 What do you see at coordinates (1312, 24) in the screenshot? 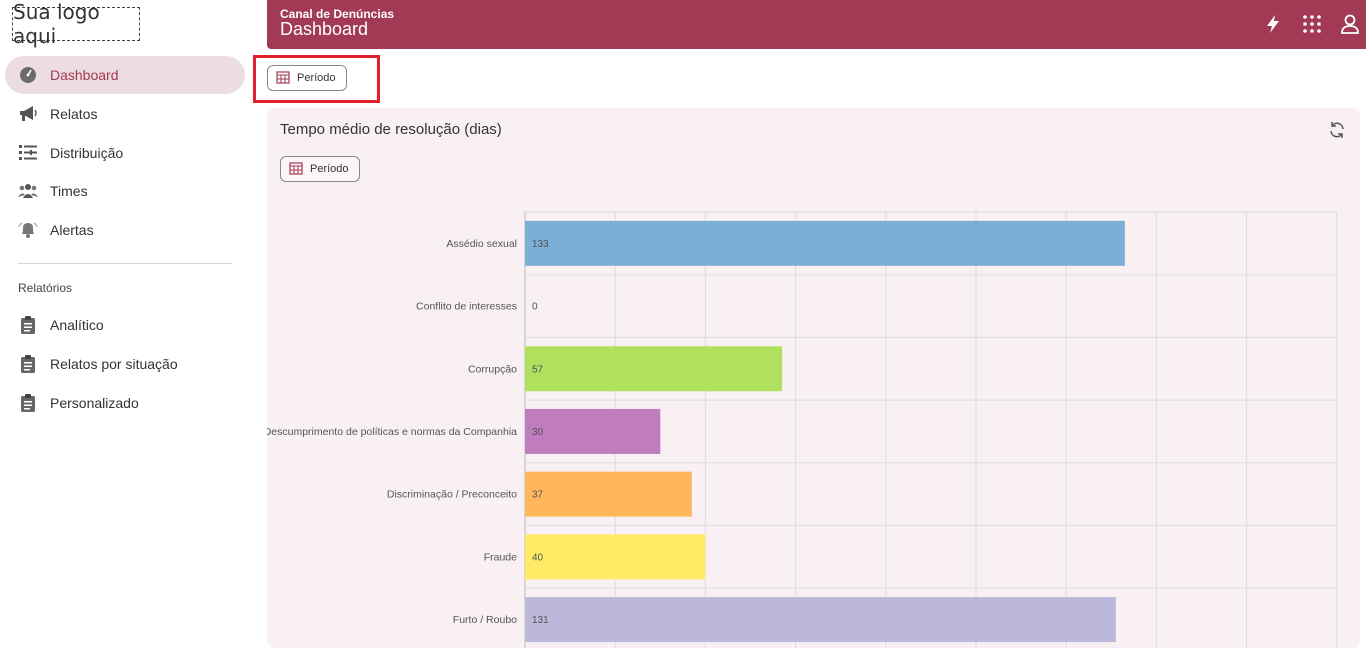
I see `apps-grid-icon` at bounding box center [1312, 24].